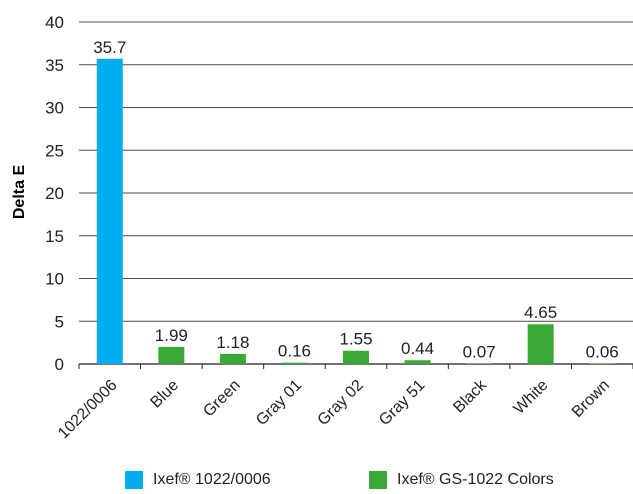  Describe the element at coordinates (54, 108) in the screenshot. I see `y-tick-label: 30` at that location.